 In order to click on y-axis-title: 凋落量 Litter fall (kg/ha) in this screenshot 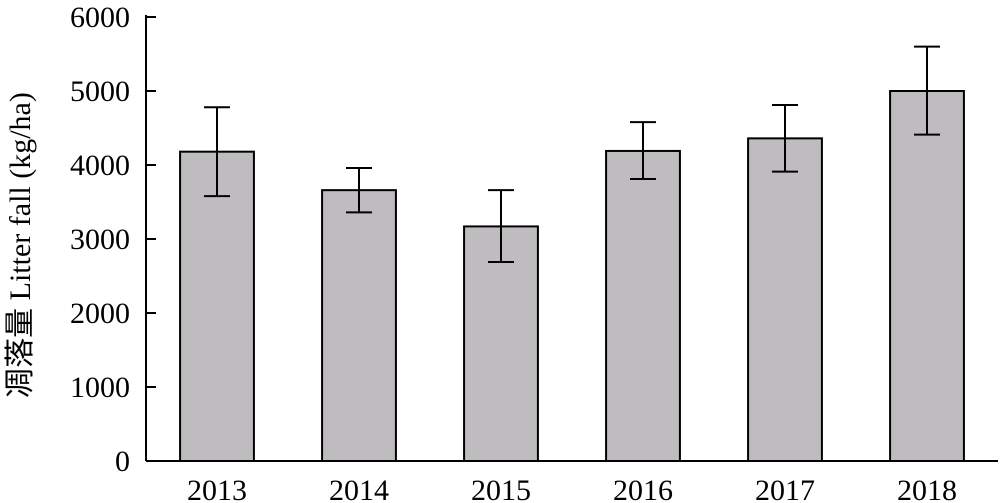, I will do `click(20, 245)`.